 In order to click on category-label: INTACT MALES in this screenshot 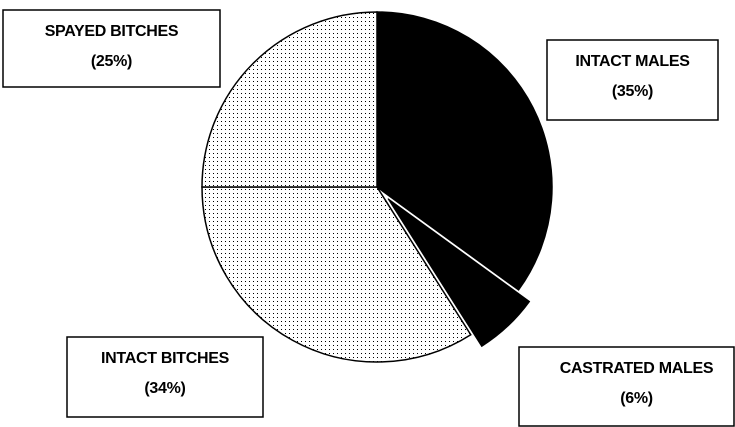, I will do `click(632, 61)`.